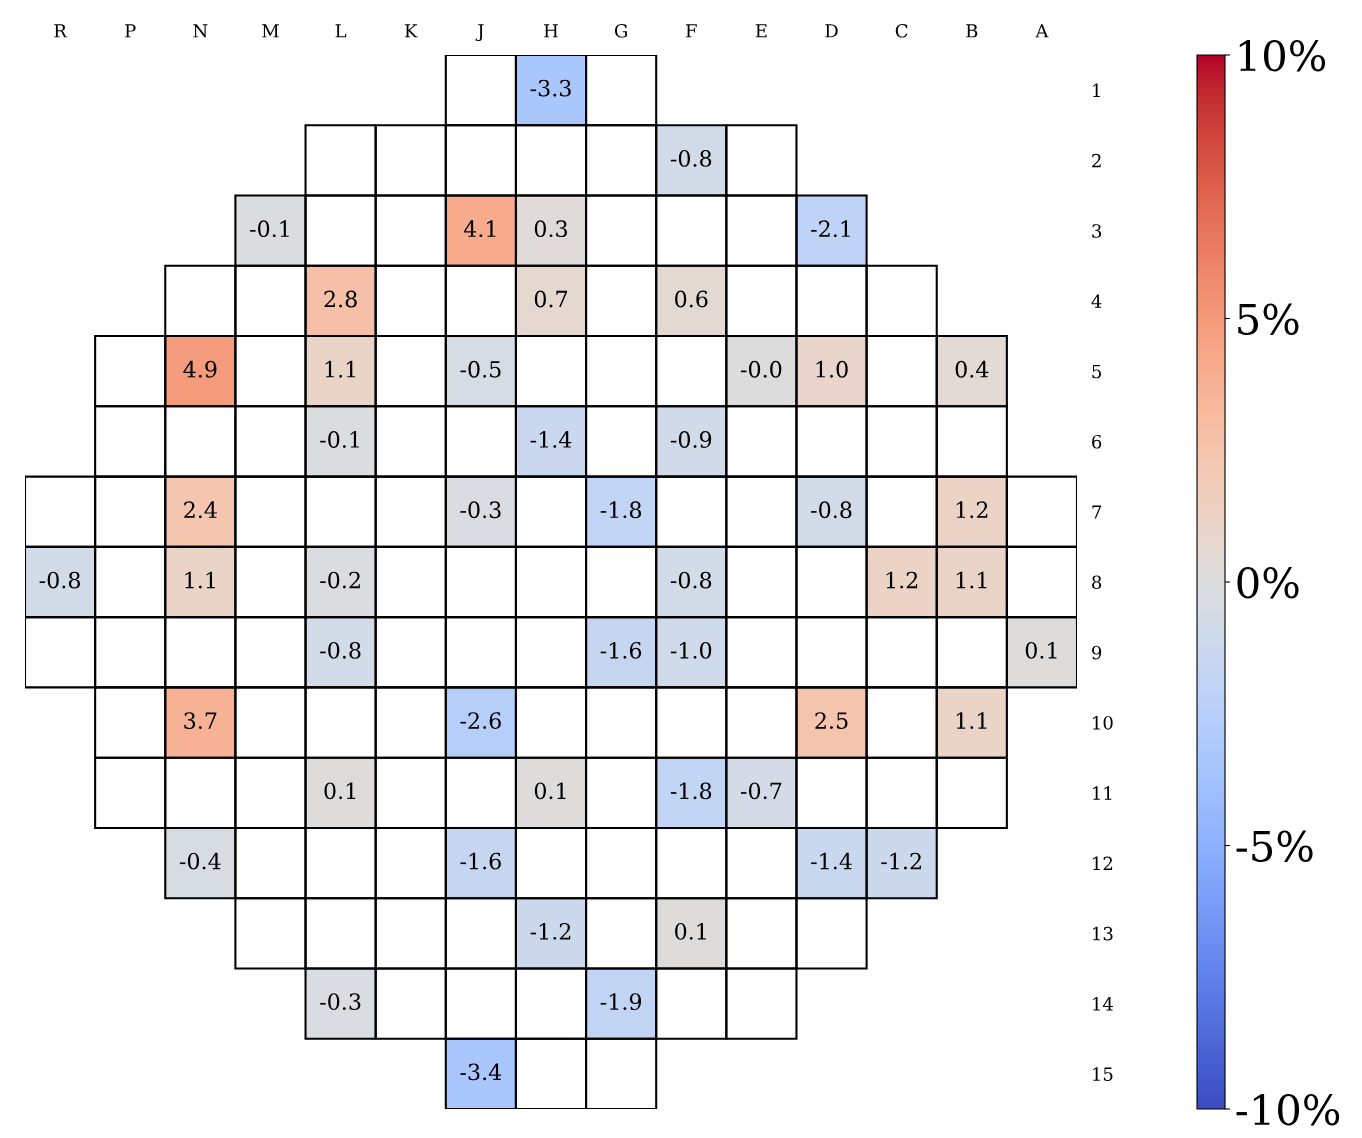 The width and height of the screenshot is (1362, 1138). Describe the element at coordinates (1097, 441) in the screenshot. I see `y-tick-label: 6` at that location.